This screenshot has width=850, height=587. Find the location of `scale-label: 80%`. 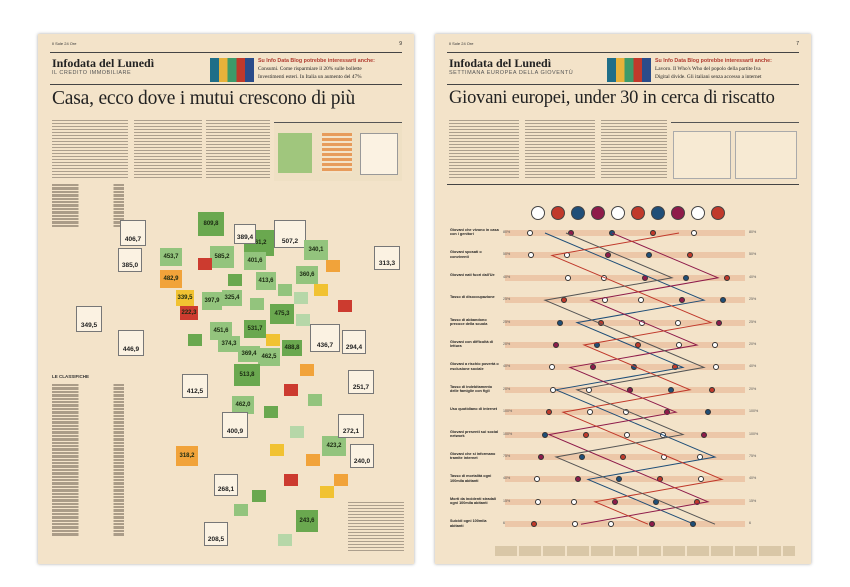

scale-label: 80% is located at coordinates (753, 232).